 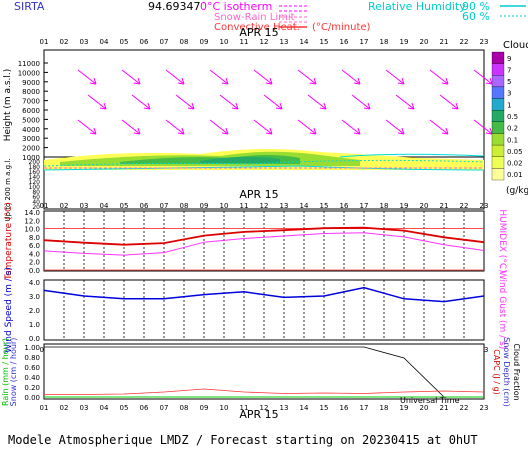 What do you see at coordinates (9, 241) in the screenshot?
I see `panel2-ylabel: Temperature (°C)` at bounding box center [9, 241].